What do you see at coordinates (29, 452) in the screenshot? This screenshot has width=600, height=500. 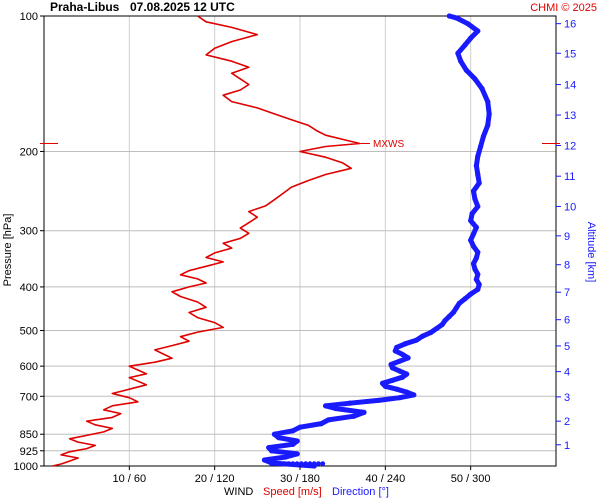 I see `pressure-tick-label: 925` at bounding box center [29, 452].